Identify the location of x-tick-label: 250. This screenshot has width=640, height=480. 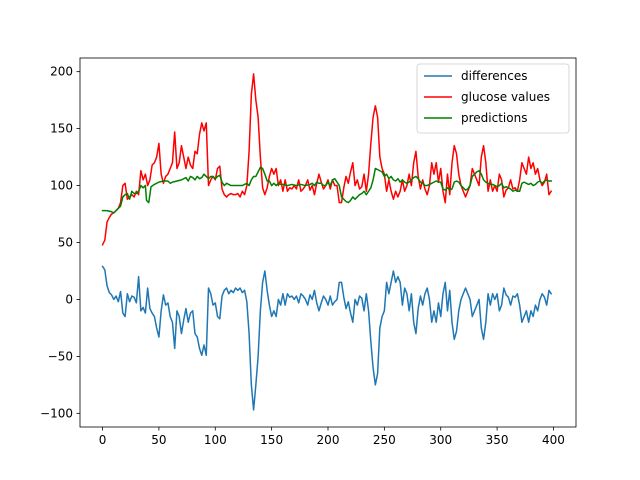
(384, 440).